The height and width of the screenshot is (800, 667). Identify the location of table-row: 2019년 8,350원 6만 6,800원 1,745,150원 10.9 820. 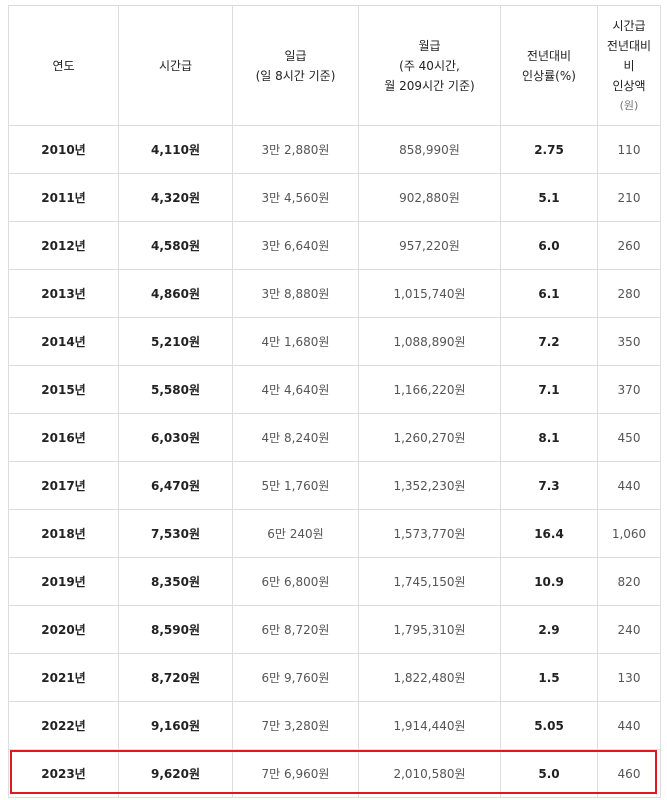
(334, 581).